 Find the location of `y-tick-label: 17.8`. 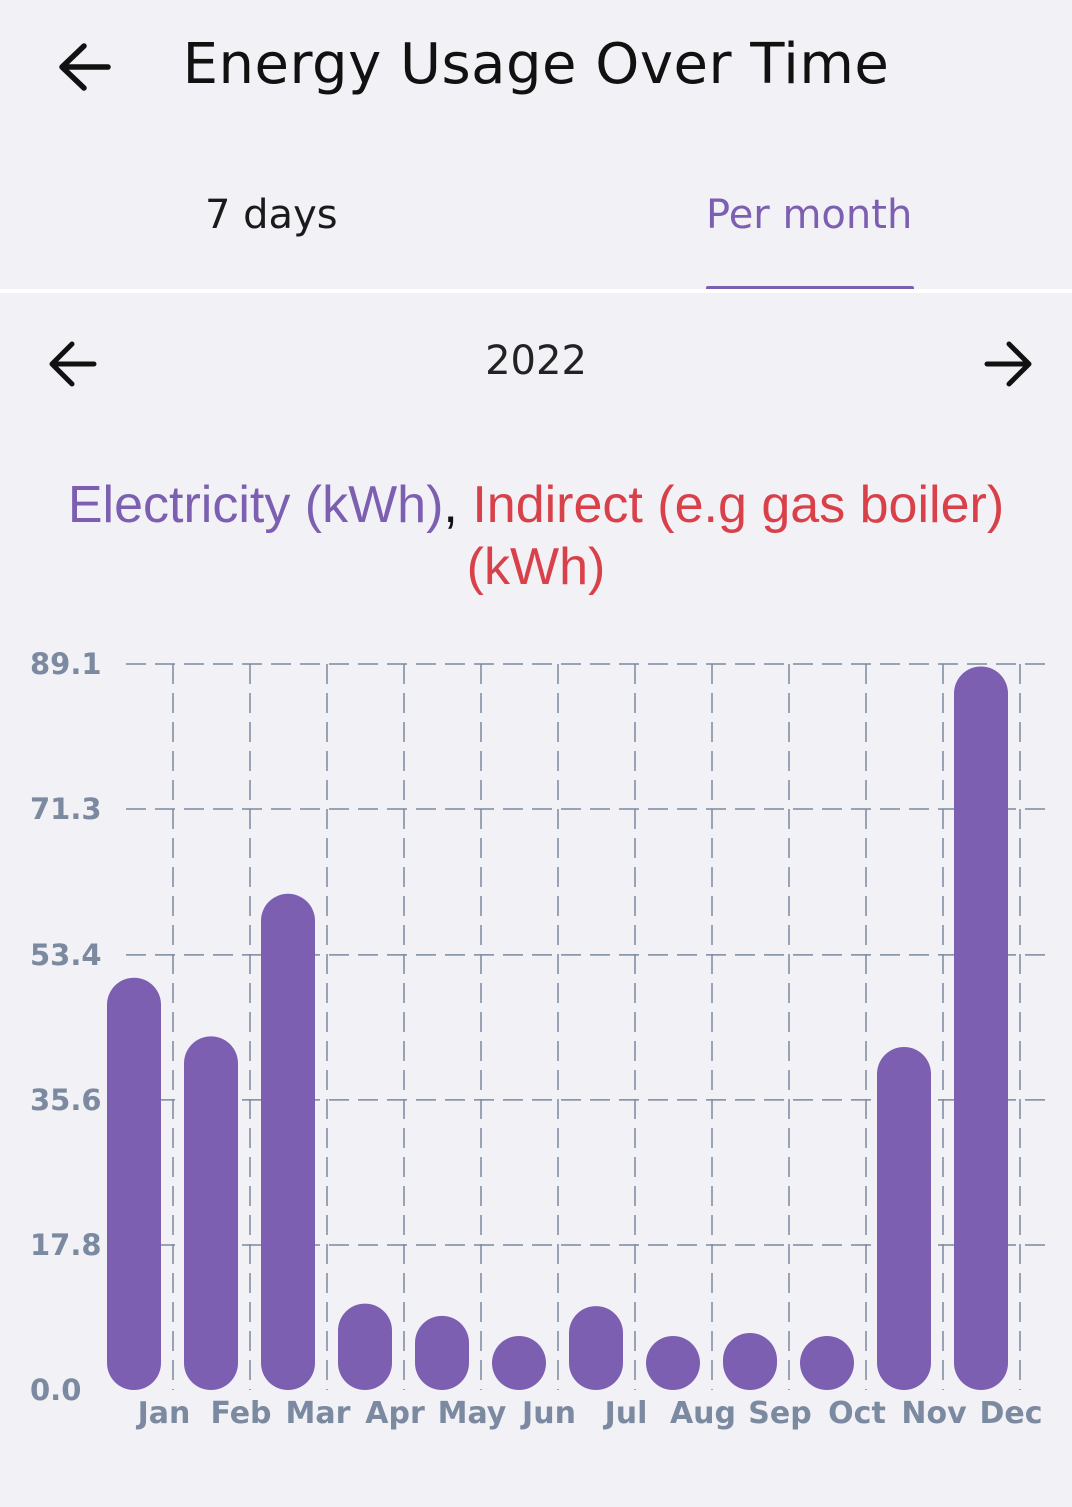

y-tick-label: 17.8 is located at coordinates (66, 1245).